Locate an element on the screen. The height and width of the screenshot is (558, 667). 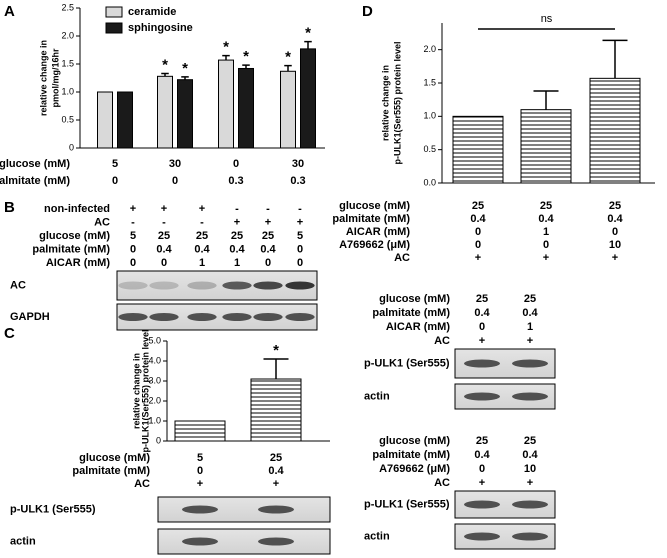
y-tick-label: 0 is located at coordinates (71, 147).